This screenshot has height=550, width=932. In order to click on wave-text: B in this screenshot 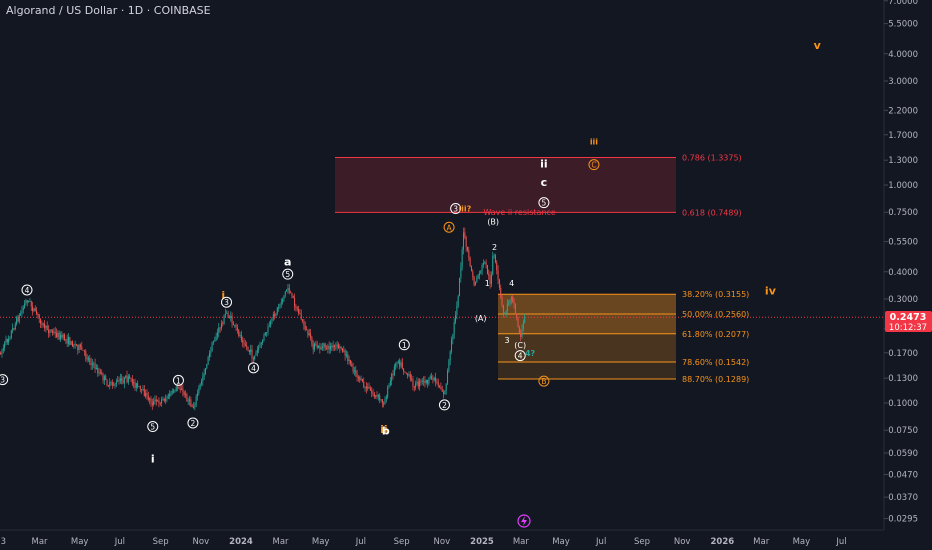, I will do `click(543, 381)`.